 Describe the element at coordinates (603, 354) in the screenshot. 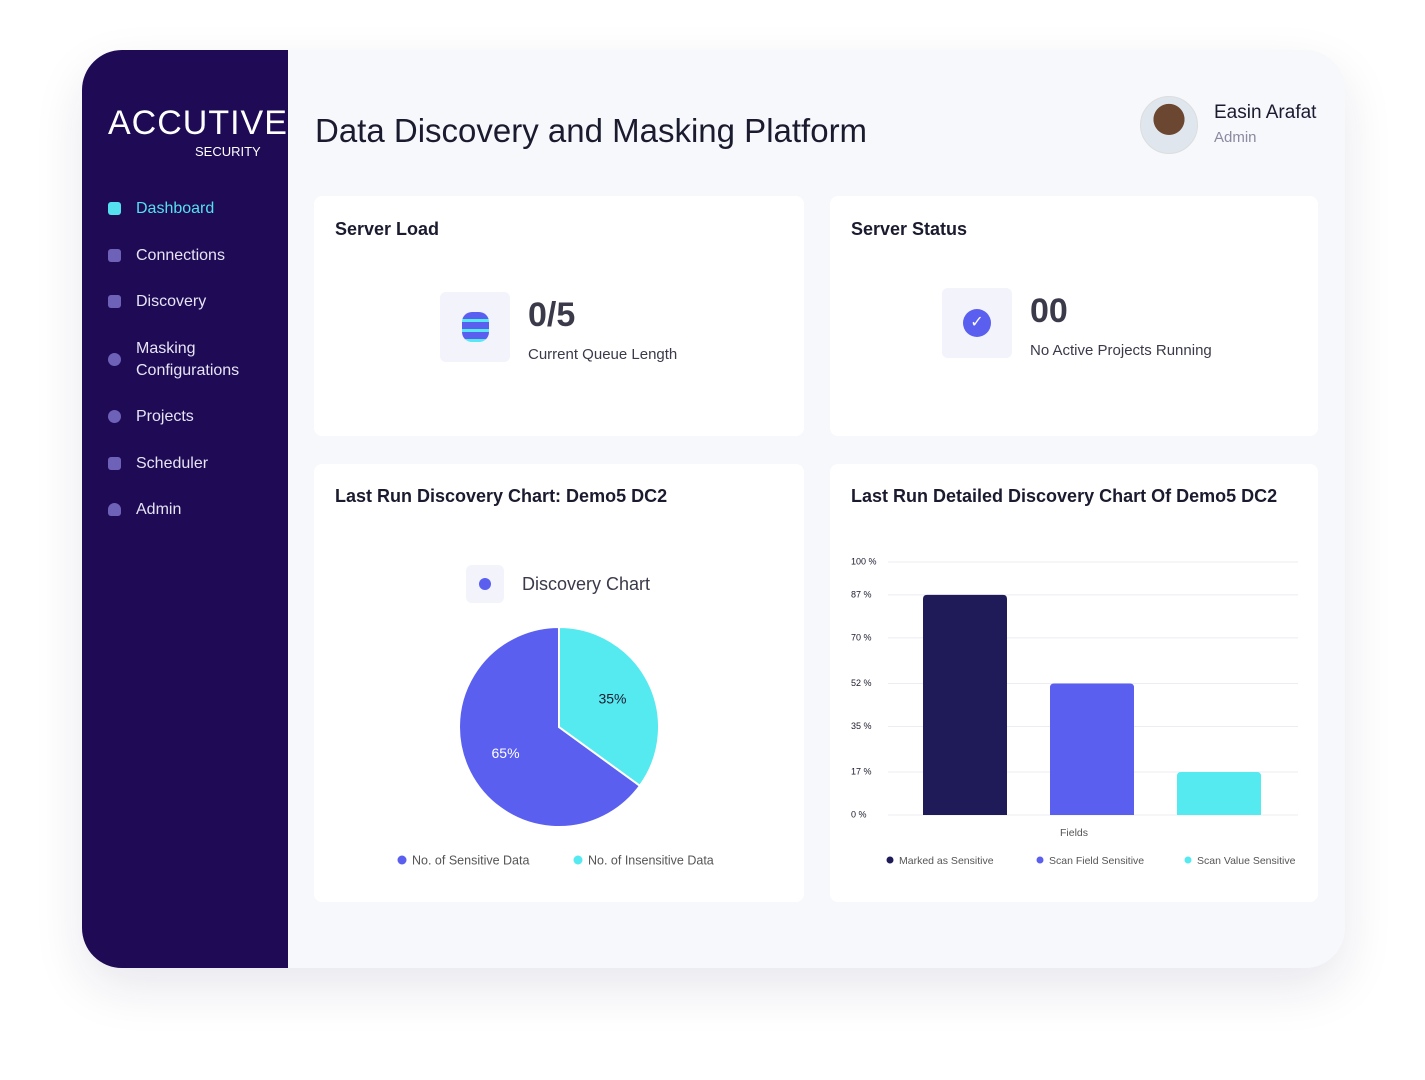

I see `card-caption: Current Queue Length` at that location.